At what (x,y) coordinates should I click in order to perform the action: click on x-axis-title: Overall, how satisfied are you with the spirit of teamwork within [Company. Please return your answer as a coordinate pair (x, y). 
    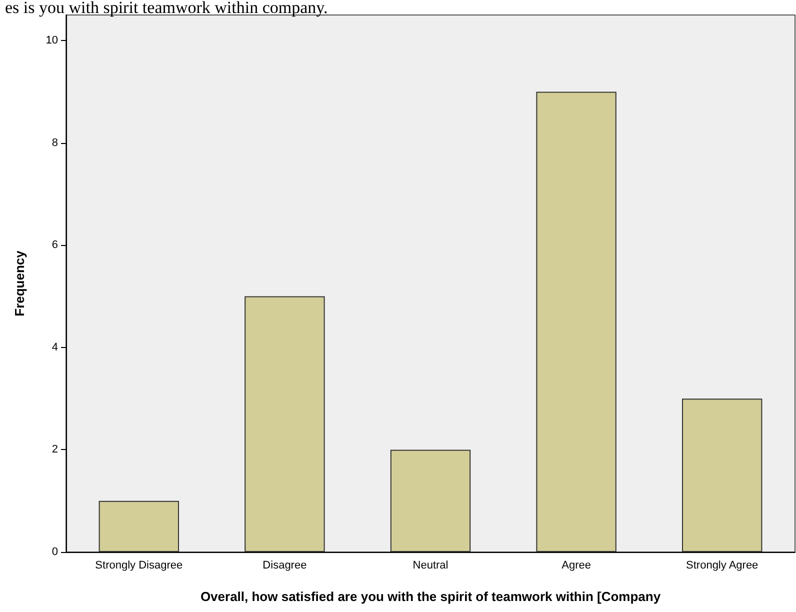
    Looking at the image, I should click on (431, 596).